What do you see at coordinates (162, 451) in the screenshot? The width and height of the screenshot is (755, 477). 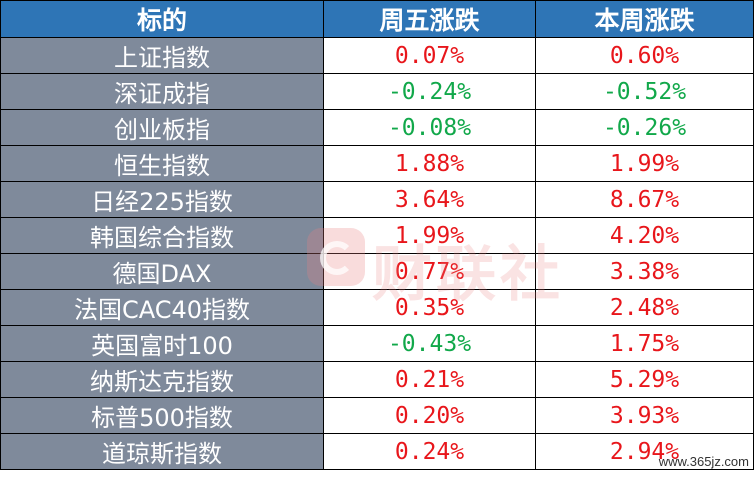 I see `instrument-name: 道琼斯指数` at bounding box center [162, 451].